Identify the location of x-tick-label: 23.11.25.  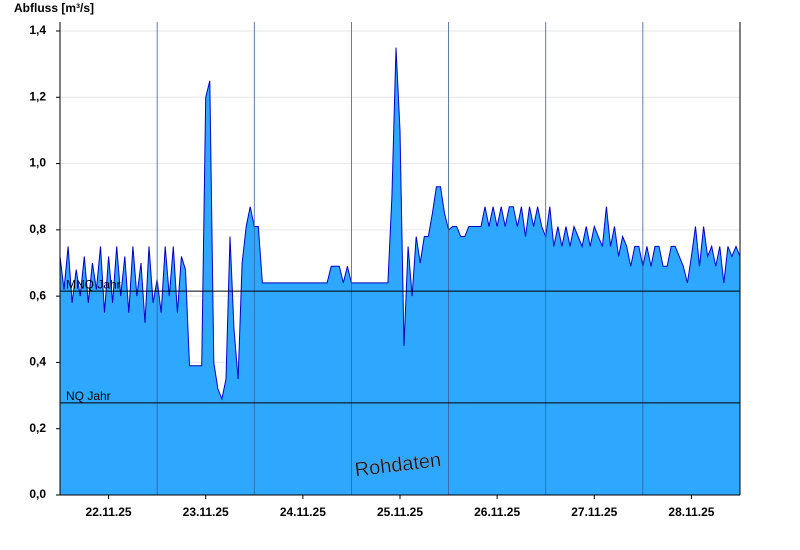
(206, 512).